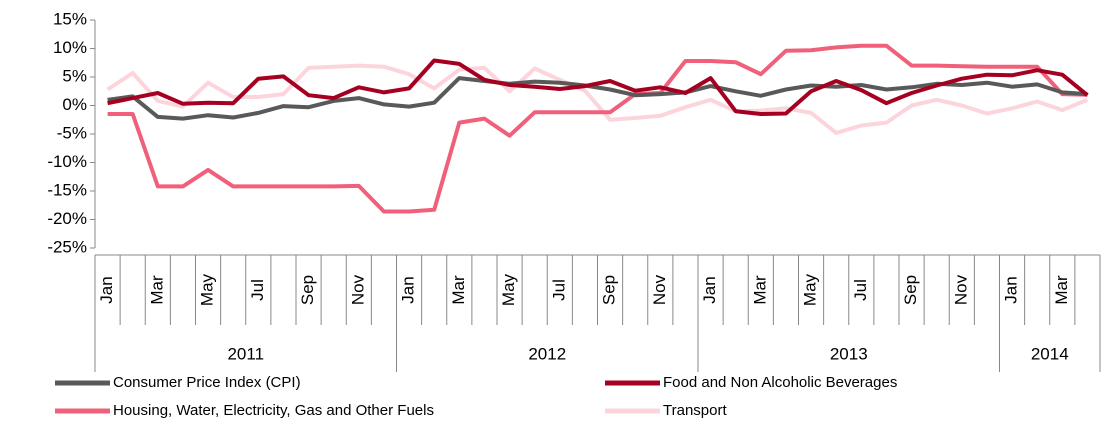  What do you see at coordinates (67, 246) in the screenshot?
I see `y-tick-label: -25%` at bounding box center [67, 246].